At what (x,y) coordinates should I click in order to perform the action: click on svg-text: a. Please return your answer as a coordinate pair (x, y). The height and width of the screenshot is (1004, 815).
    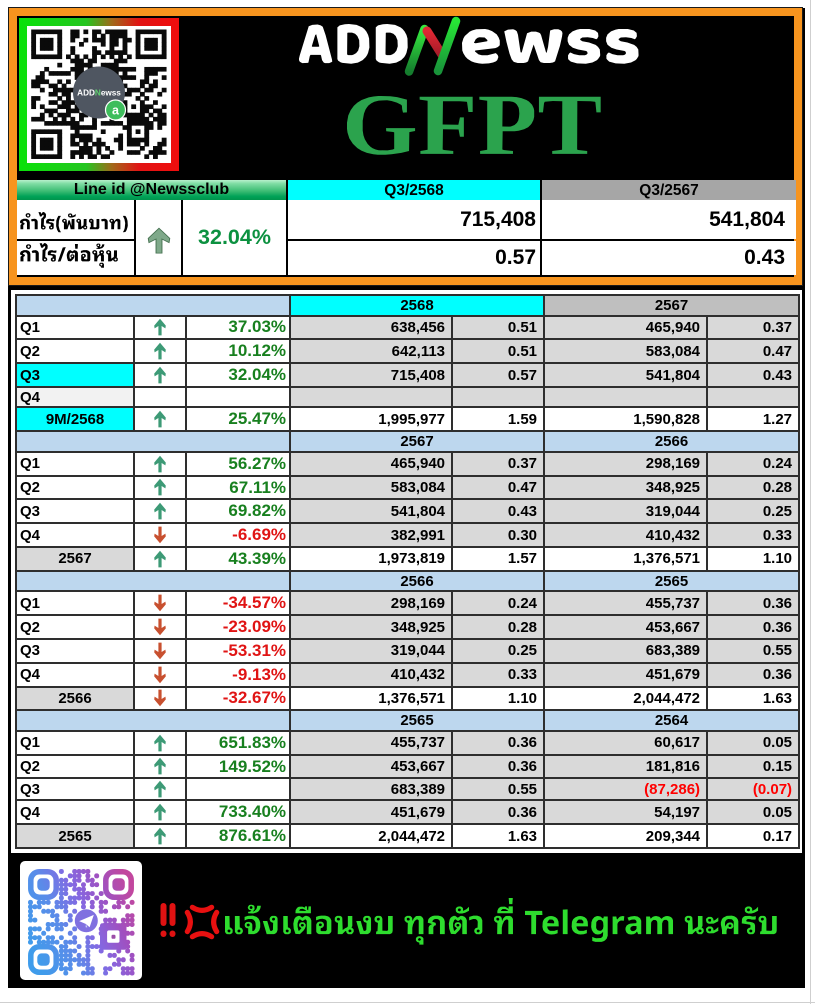
    Looking at the image, I should click on (116, 111).